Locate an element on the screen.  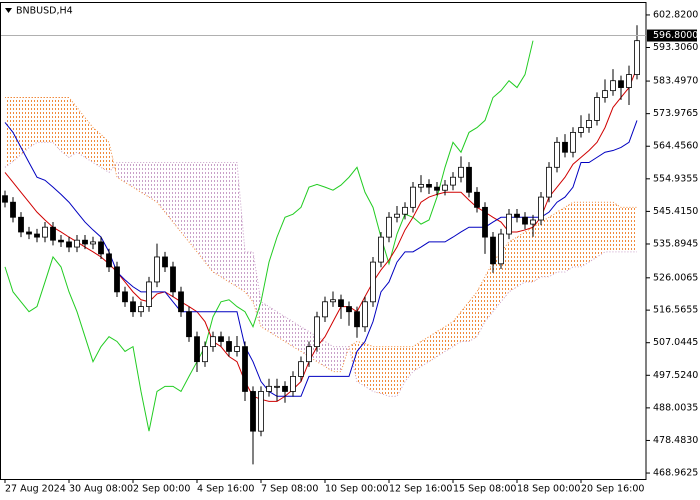
y-tick-label: 507.0445 is located at coordinates (675, 342).